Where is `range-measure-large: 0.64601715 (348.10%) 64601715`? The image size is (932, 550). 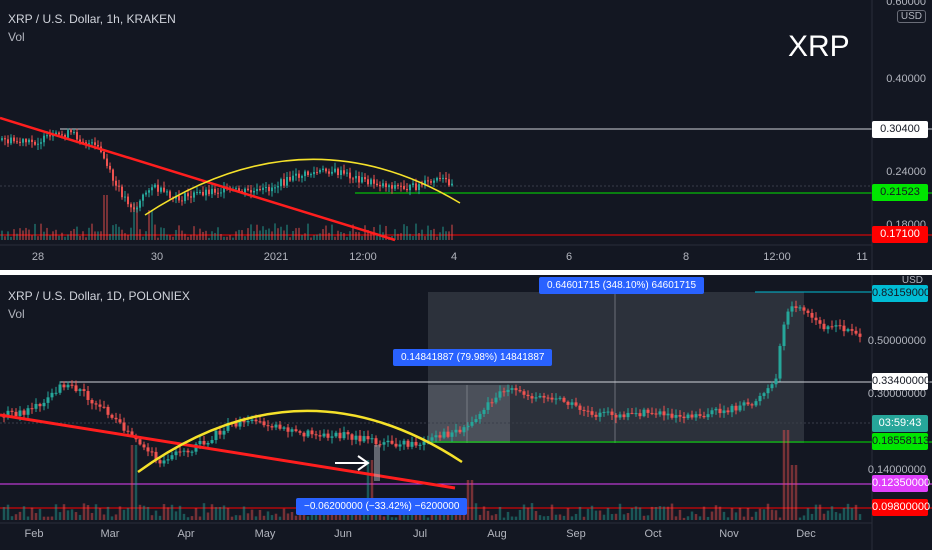 range-measure-large: 0.64601715 (348.10%) 64601715 is located at coordinates (622, 285).